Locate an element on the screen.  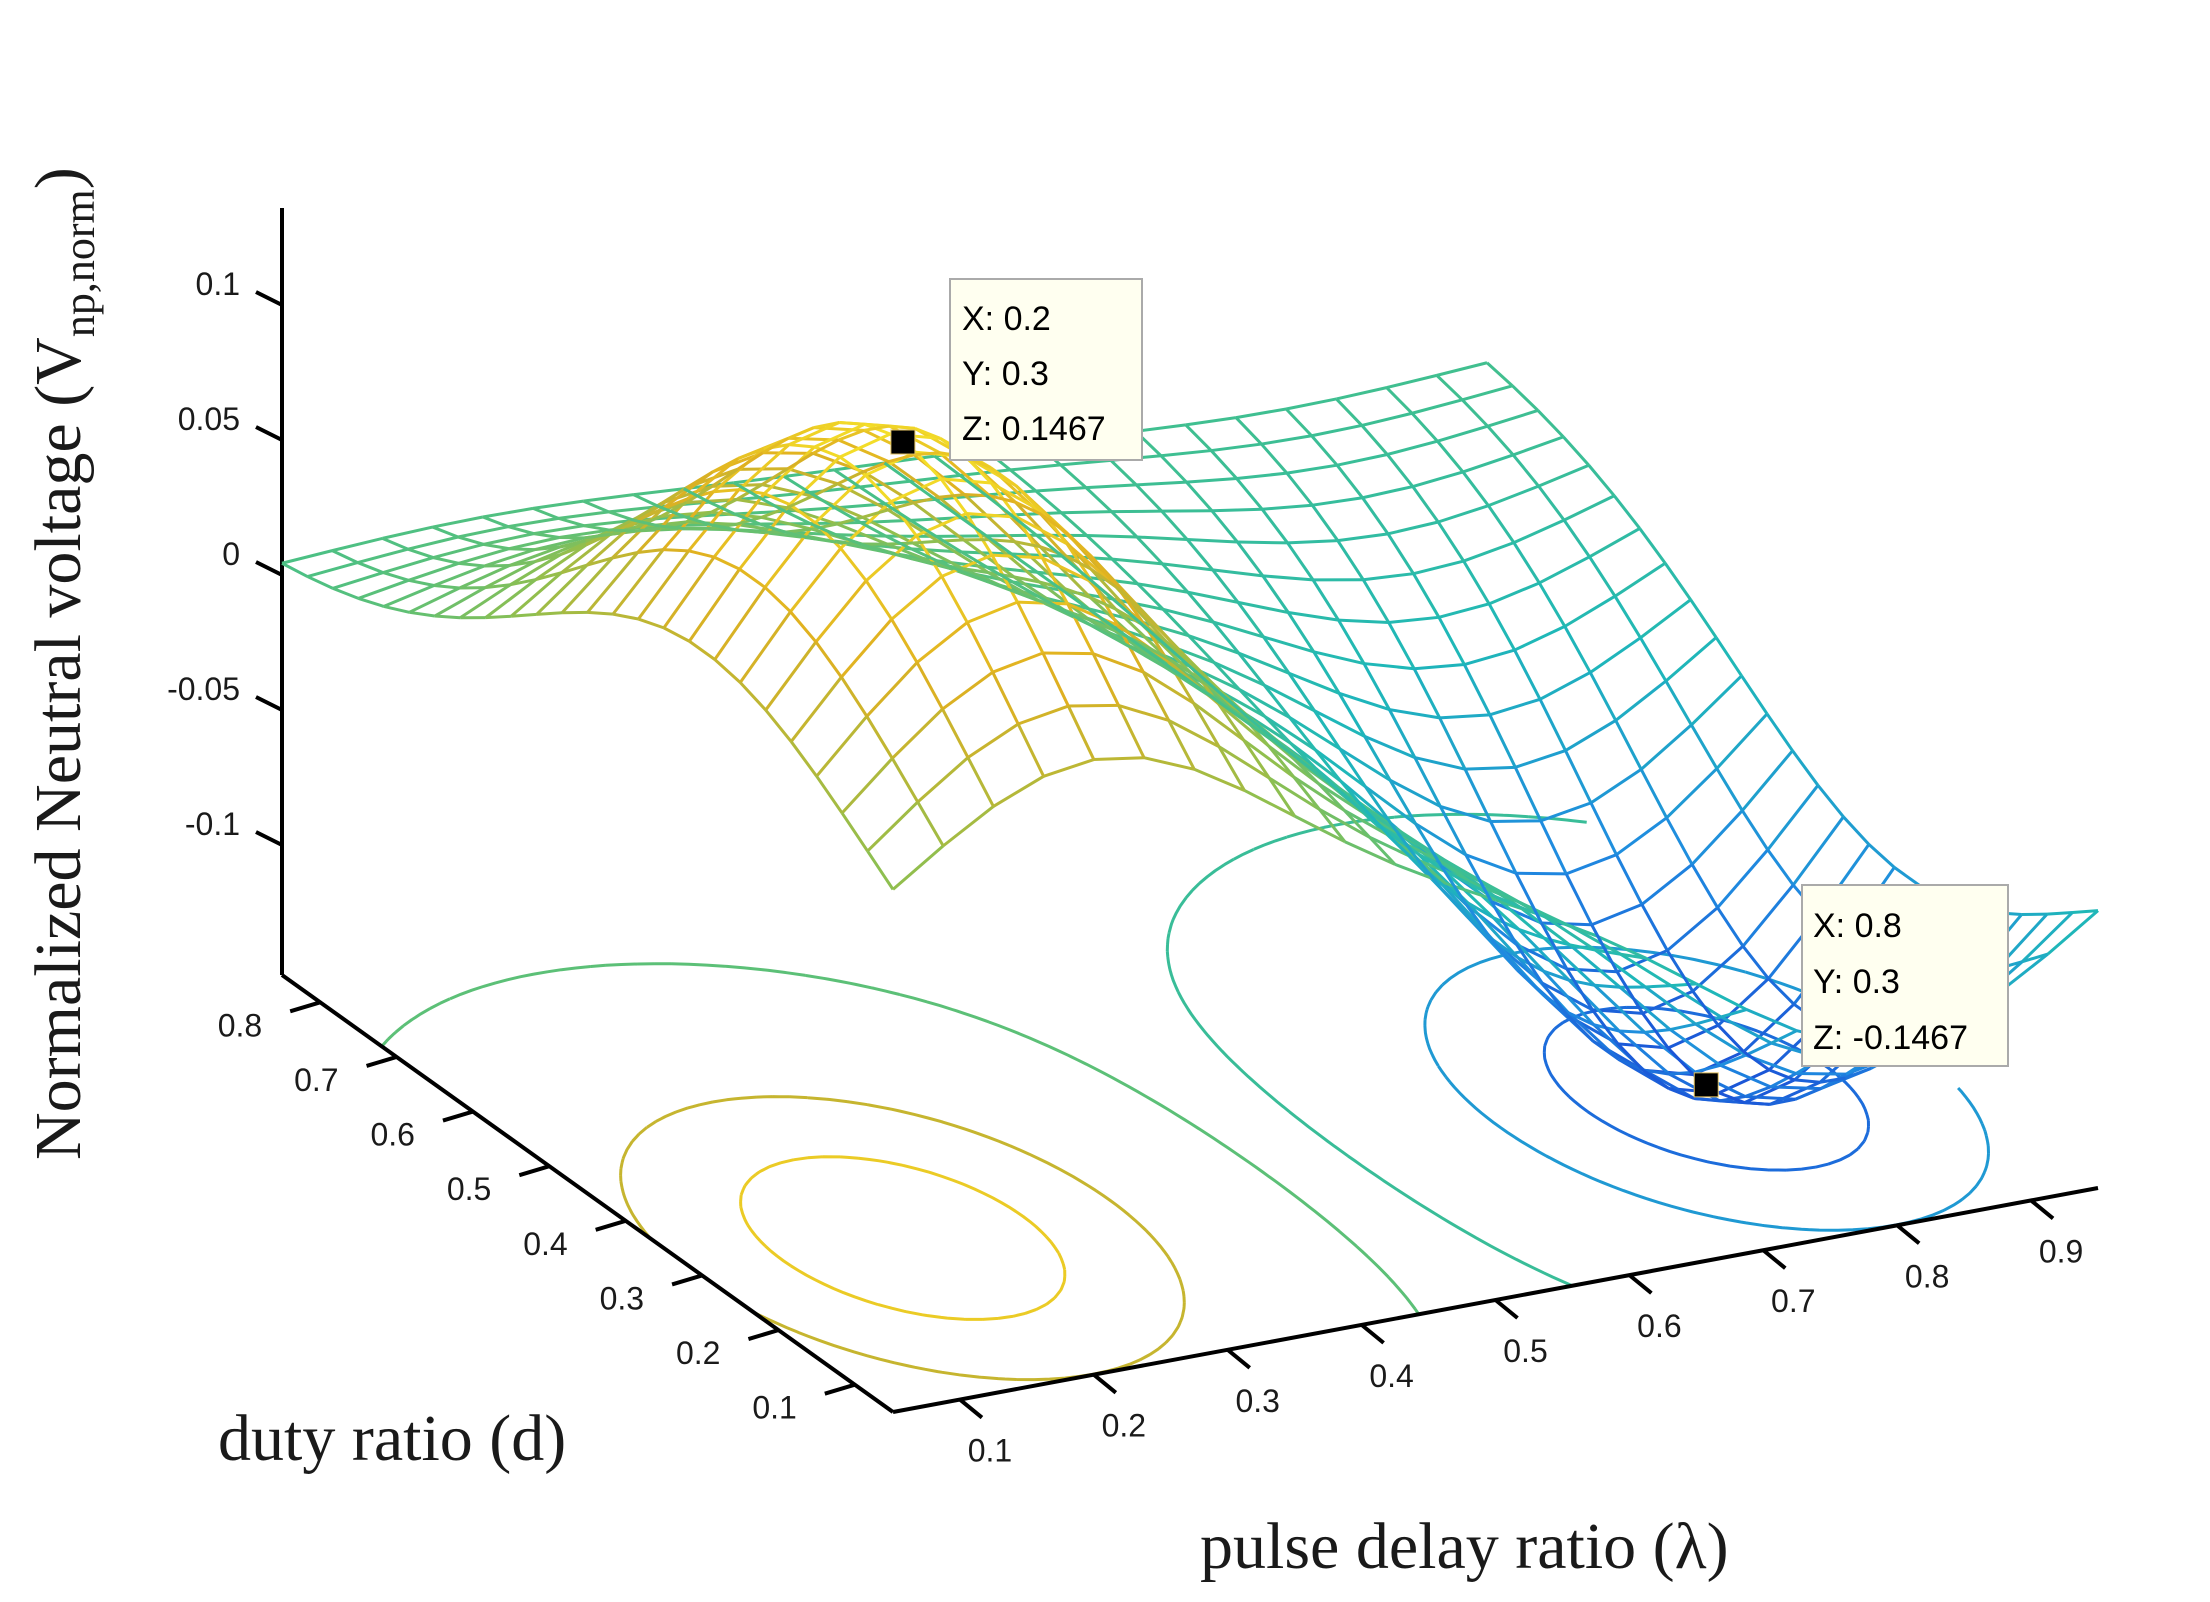
trough-marker is located at coordinates (1706, 1085).